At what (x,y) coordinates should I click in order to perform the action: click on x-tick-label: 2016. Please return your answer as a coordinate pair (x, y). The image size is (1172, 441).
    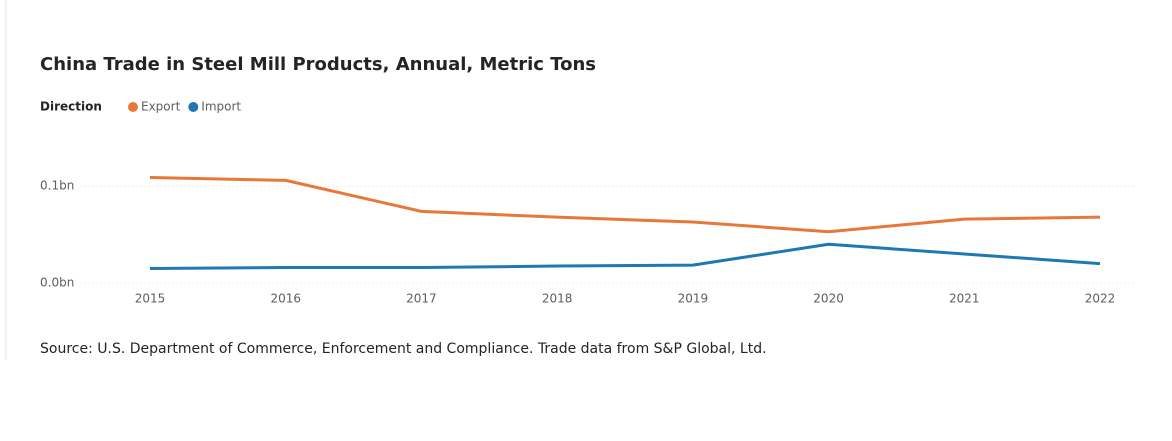
    Looking at the image, I should click on (285, 299).